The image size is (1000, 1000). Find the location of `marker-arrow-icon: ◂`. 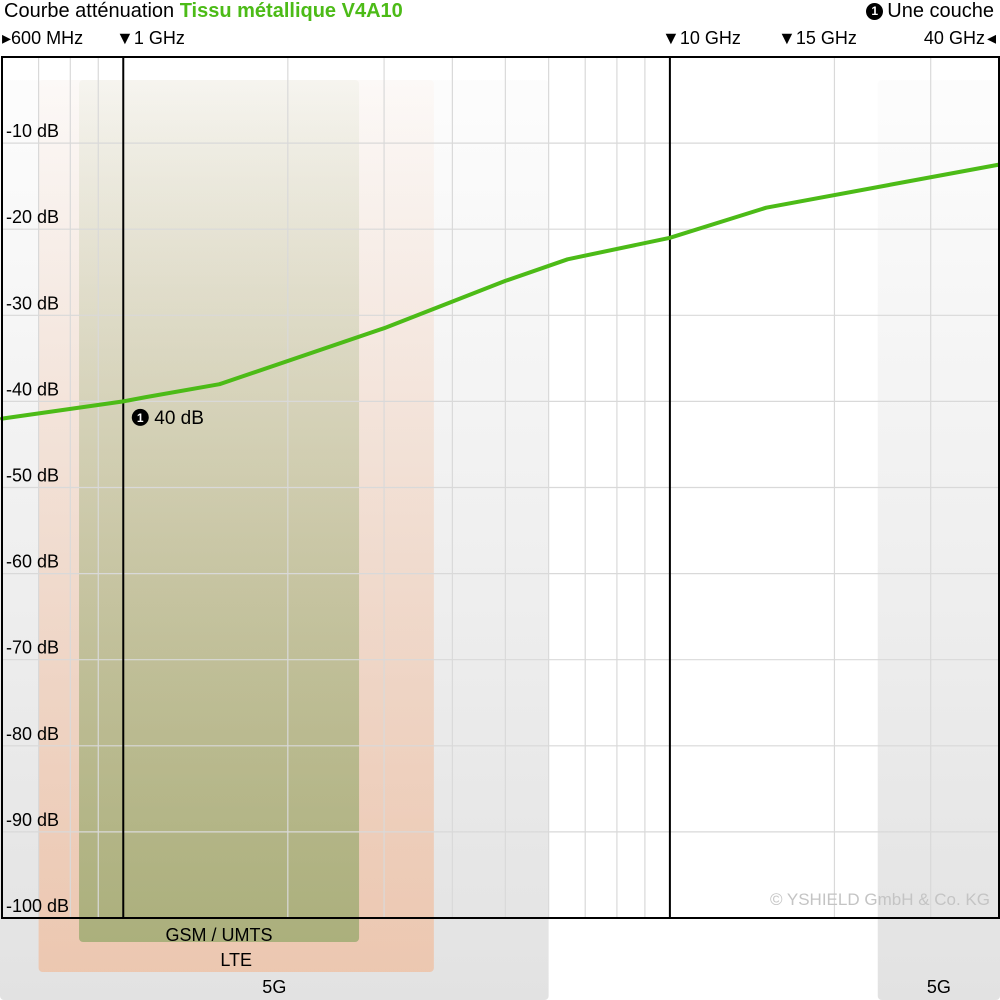

marker-arrow-icon: ◂ is located at coordinates (991, 38).